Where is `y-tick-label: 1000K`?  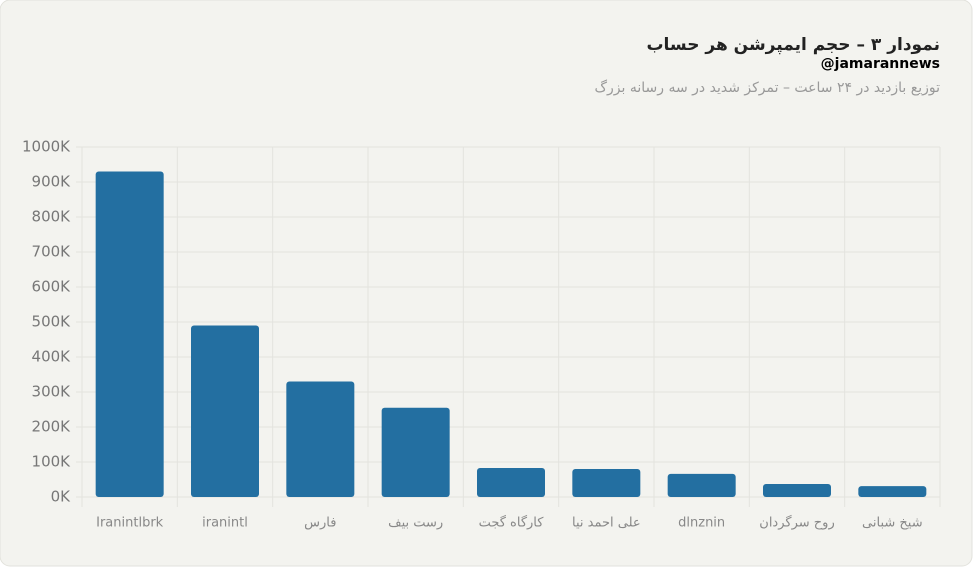
y-tick-label: 1000K is located at coordinates (46, 147).